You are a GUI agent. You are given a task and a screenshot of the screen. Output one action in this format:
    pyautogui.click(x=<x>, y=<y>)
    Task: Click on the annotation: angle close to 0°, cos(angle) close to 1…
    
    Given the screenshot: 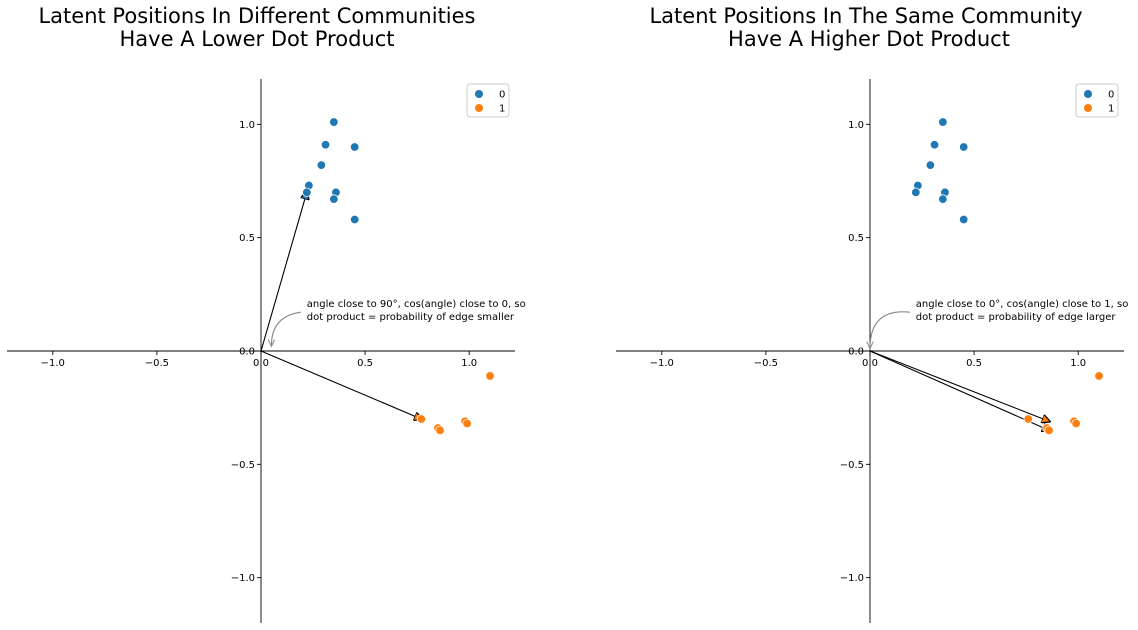 What is the action you would take?
    pyautogui.click(x=999, y=323)
    